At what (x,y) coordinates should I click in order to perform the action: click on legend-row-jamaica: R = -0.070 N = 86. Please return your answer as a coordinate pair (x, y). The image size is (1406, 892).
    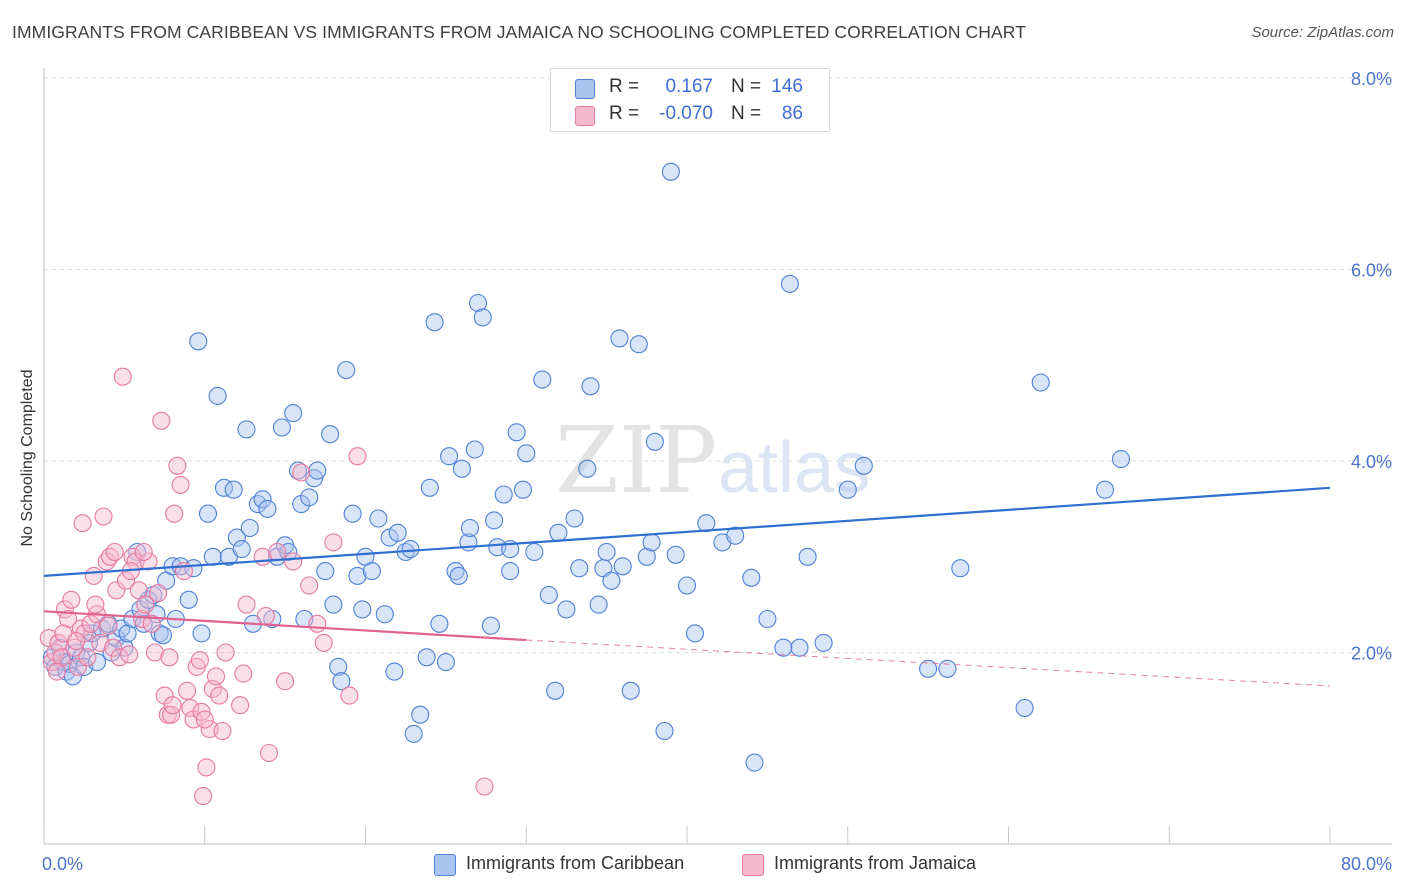
    Looking at the image, I should click on (690, 114).